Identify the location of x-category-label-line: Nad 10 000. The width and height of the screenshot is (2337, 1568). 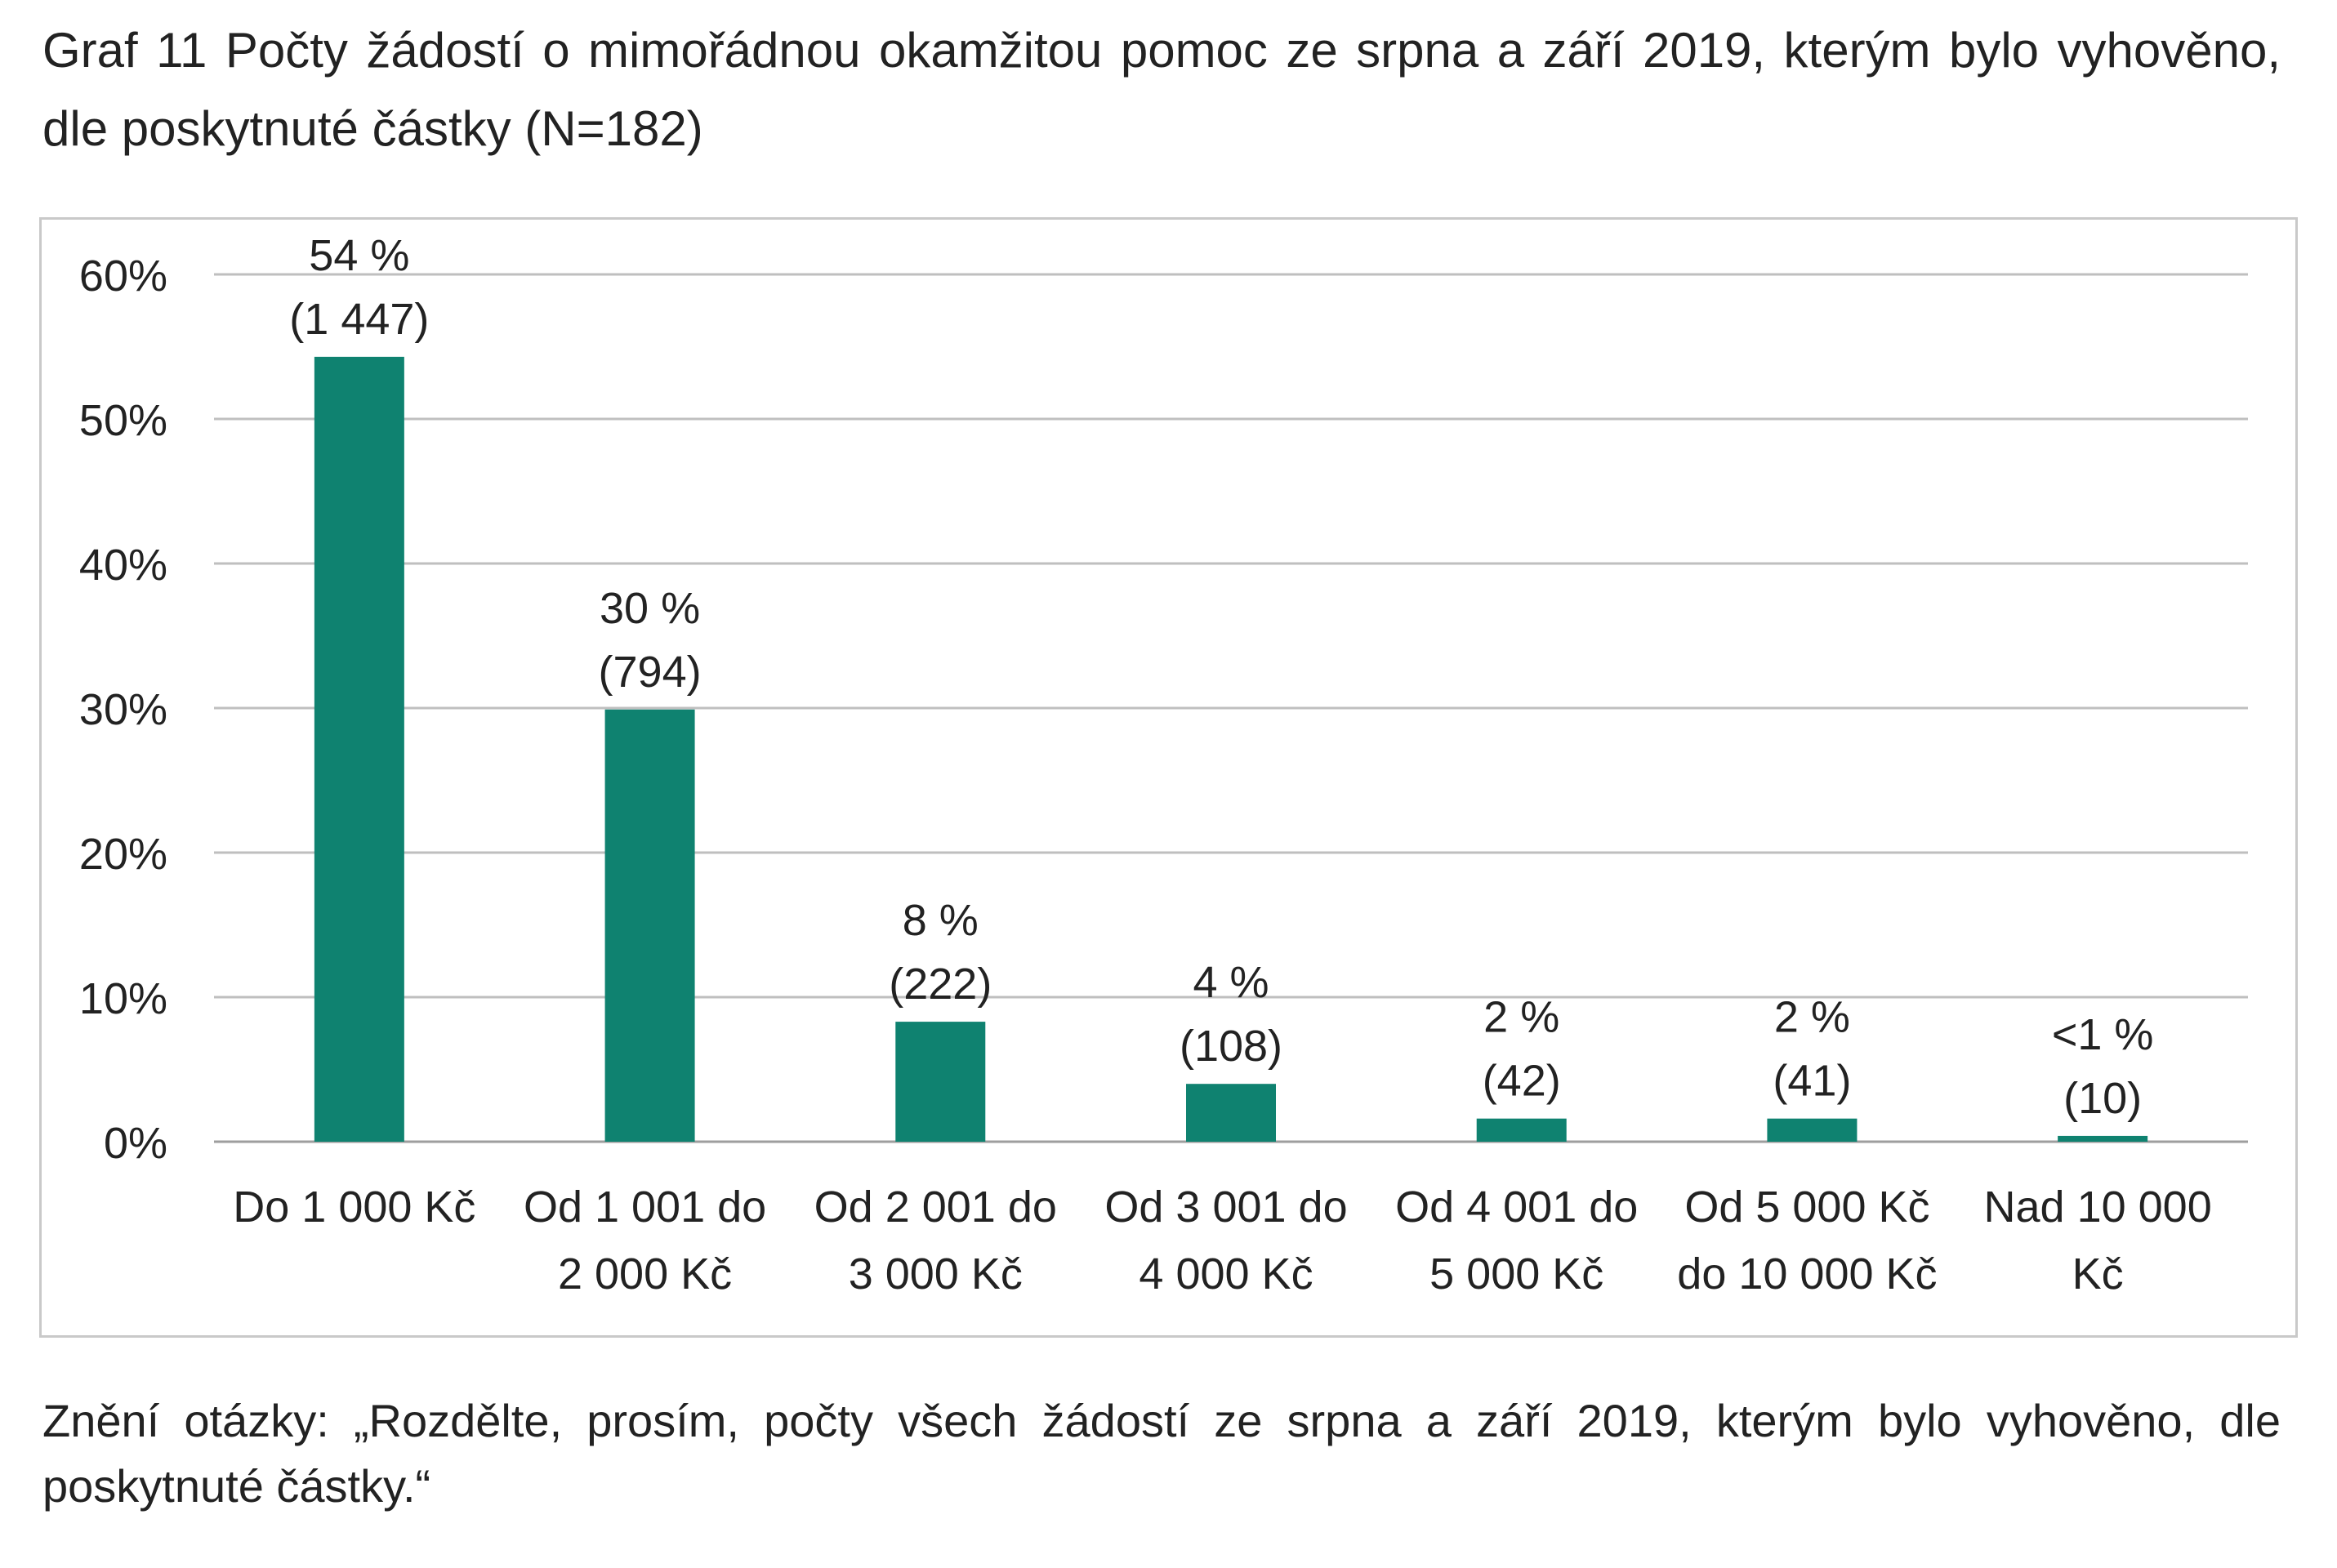
(2098, 1207).